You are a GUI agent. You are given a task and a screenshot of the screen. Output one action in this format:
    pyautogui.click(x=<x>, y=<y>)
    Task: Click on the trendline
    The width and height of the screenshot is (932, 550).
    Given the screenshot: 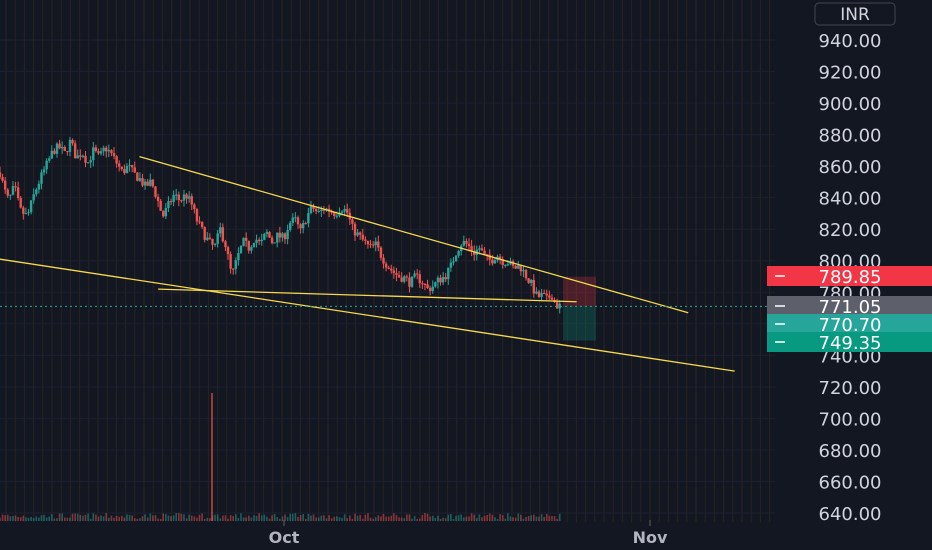 What is the action you would take?
    pyautogui.click(x=367, y=295)
    